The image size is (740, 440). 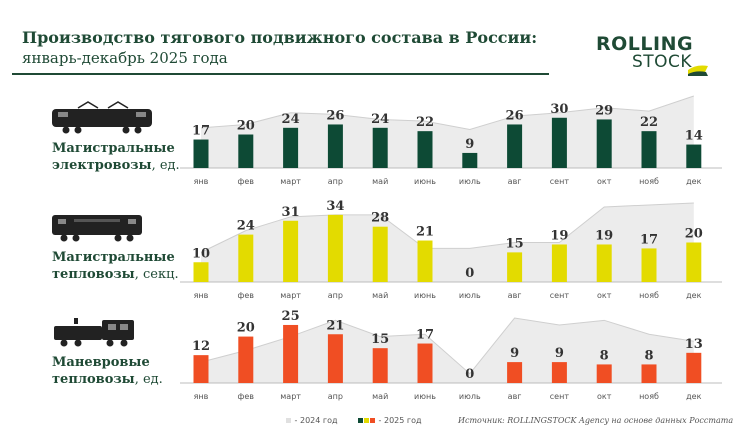 I want to click on logo-word-rolling: ROLLING, so click(x=645, y=44).